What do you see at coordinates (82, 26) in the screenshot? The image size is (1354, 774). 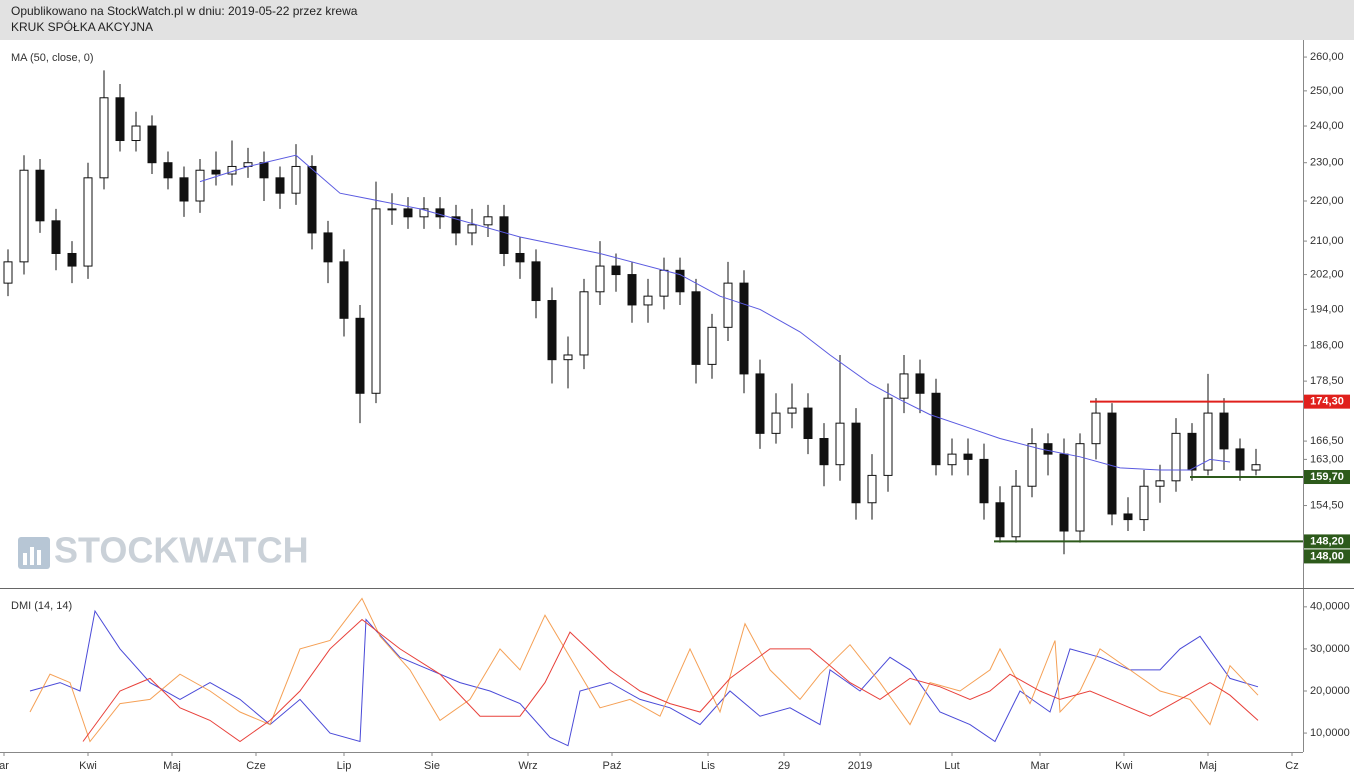 I see `company-name: KRUK SPÓŁKA AKCYJNA` at bounding box center [82, 26].